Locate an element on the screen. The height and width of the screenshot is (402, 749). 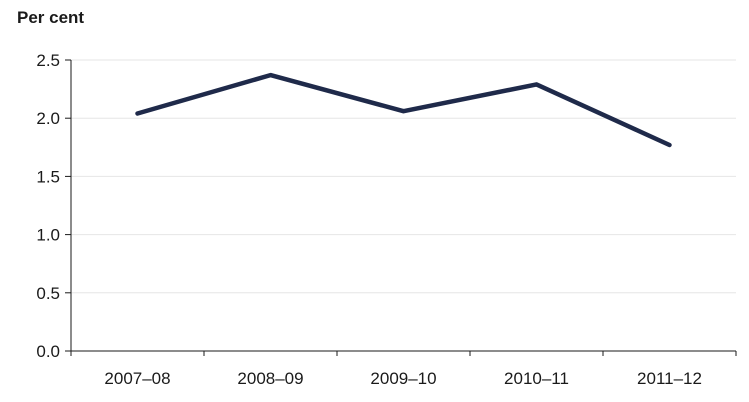
y-tick-label: 2.0 is located at coordinates (48, 118).